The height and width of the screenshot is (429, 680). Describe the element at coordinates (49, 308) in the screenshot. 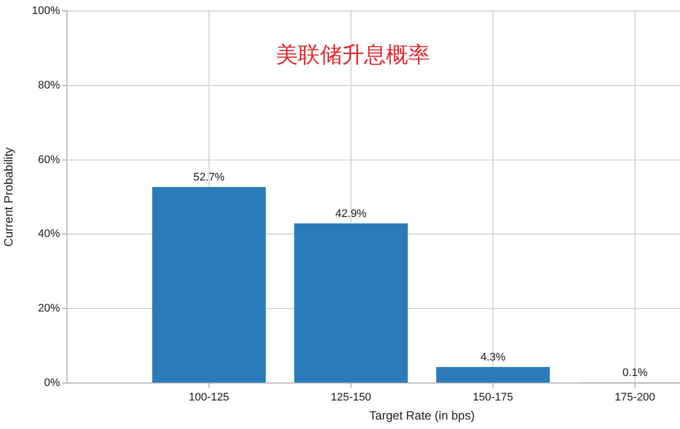

I see `y-tick-label: 20%` at that location.